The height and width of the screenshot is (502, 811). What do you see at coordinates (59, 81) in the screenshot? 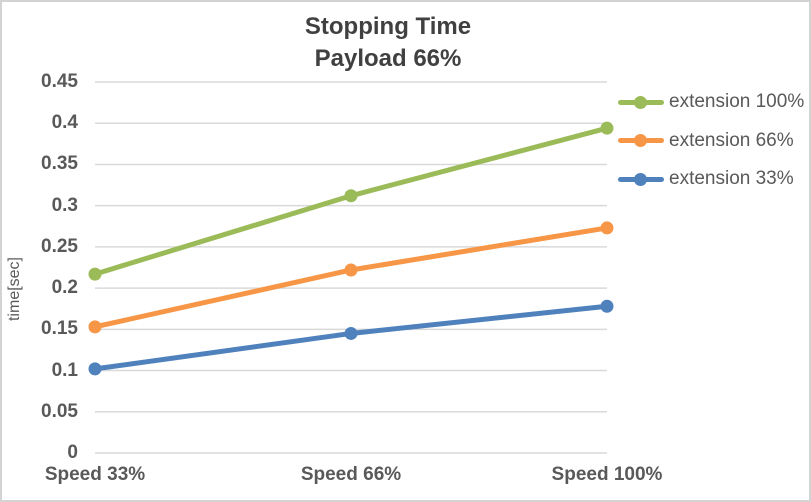
I see `y-tick-label: 0.45` at bounding box center [59, 81].